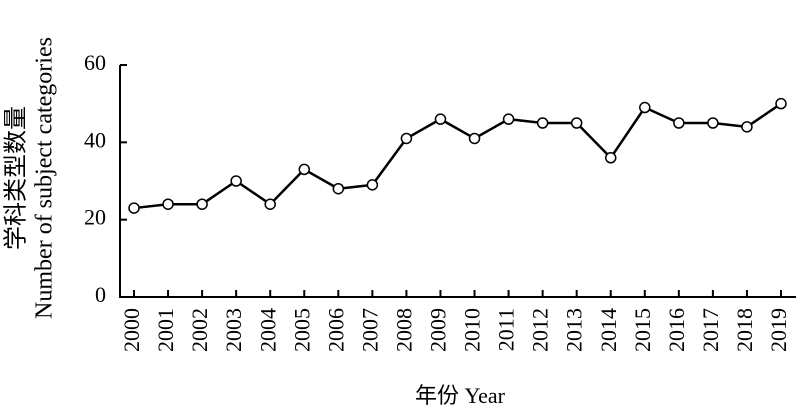 The height and width of the screenshot is (414, 800). What do you see at coordinates (165, 330) in the screenshot?
I see `x-tick-label: 2001` at bounding box center [165, 330].